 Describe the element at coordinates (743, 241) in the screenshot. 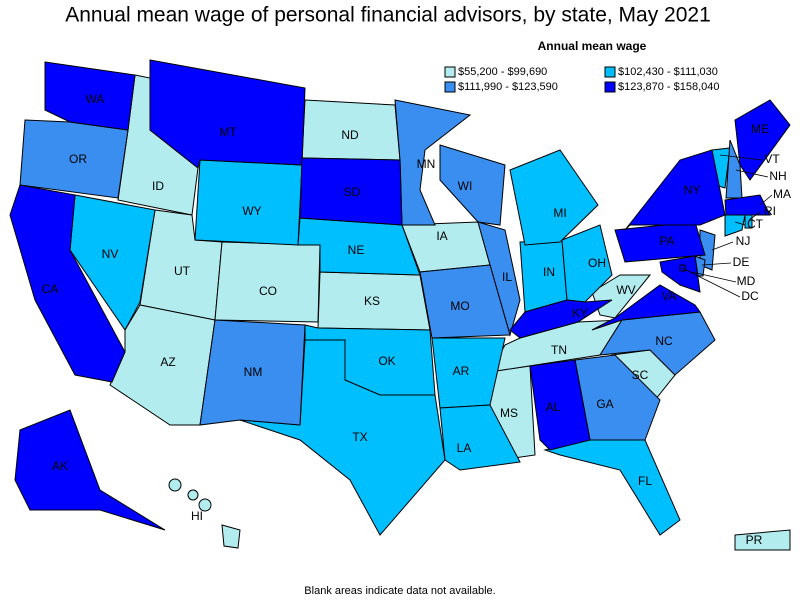

I see `state-label: NJ` at that location.